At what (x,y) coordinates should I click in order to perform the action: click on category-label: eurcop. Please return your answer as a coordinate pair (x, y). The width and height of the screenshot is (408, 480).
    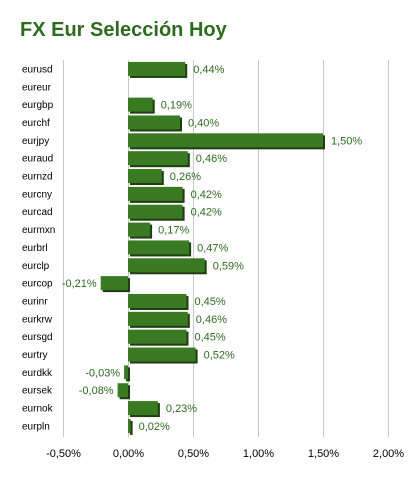
    Looking at the image, I should click on (37, 284).